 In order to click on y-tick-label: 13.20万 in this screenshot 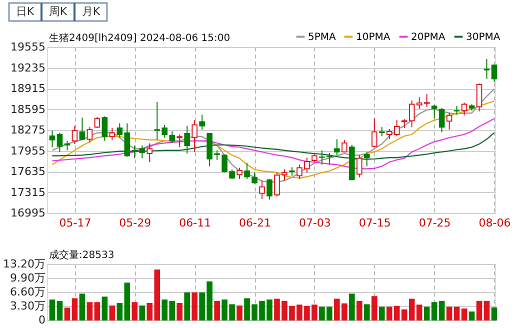, I will do `click(24, 264)`.